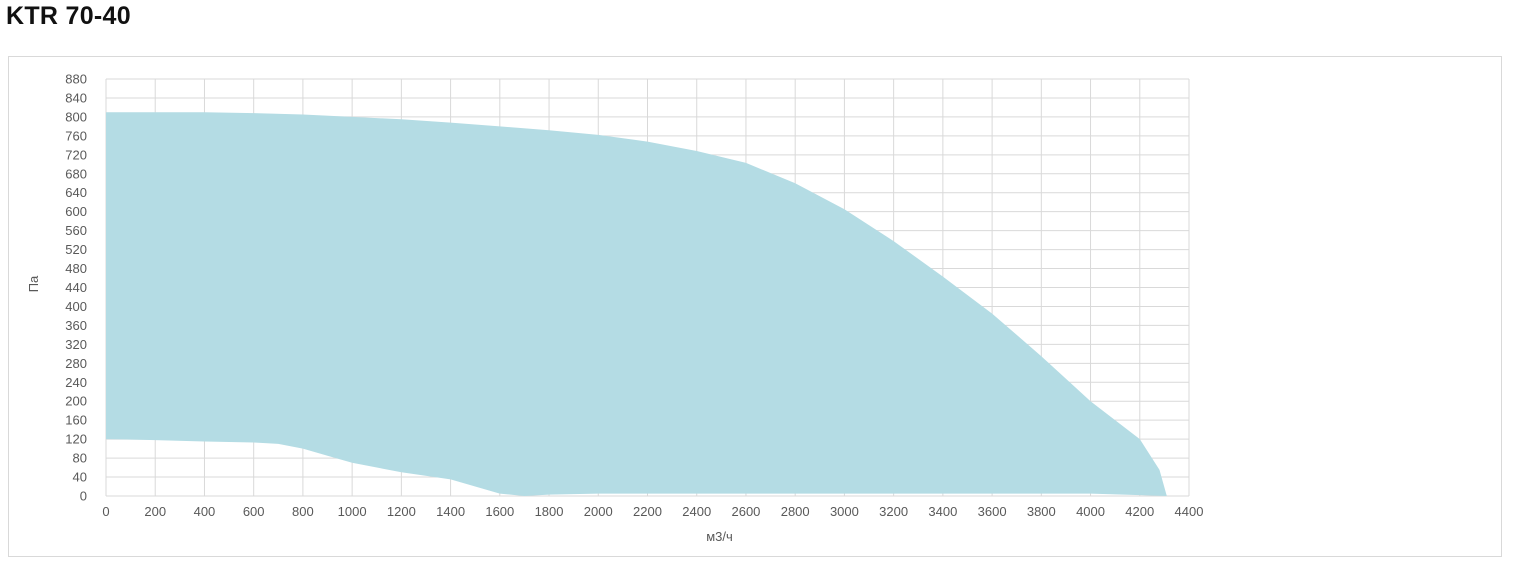 Image resolution: width=1514 pixels, height=569 pixels. I want to click on y-tick-label: 400, so click(76, 306).